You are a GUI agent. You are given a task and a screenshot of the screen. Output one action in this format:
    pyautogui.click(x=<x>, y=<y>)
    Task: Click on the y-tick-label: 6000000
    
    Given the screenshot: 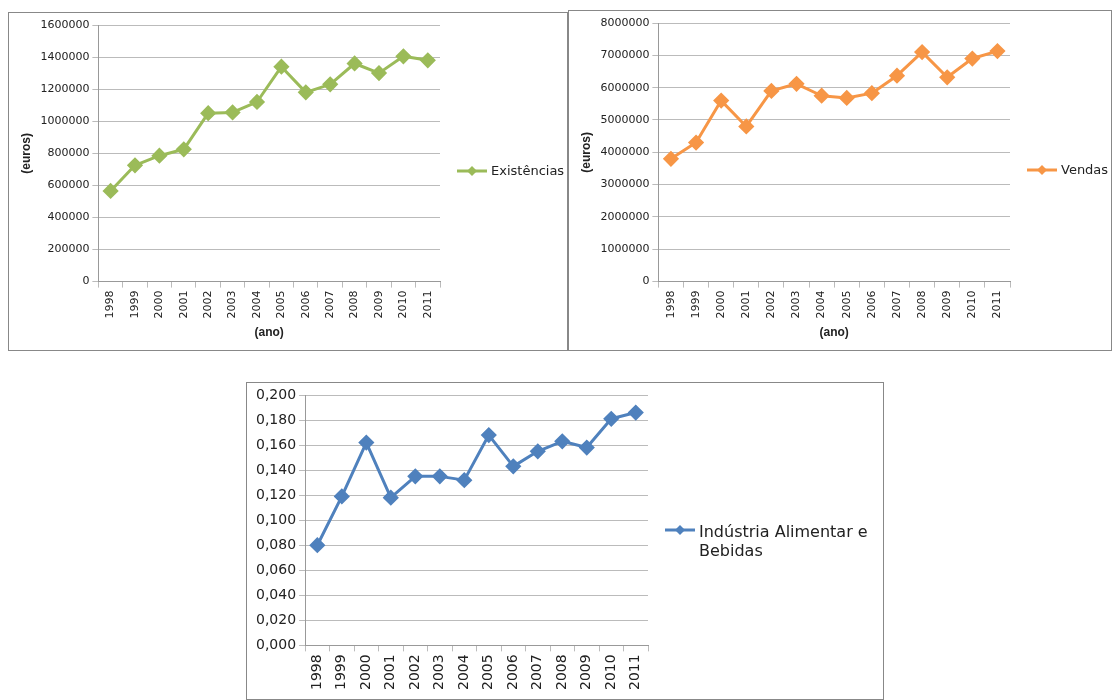 What is the action you would take?
    pyautogui.click(x=625, y=87)
    